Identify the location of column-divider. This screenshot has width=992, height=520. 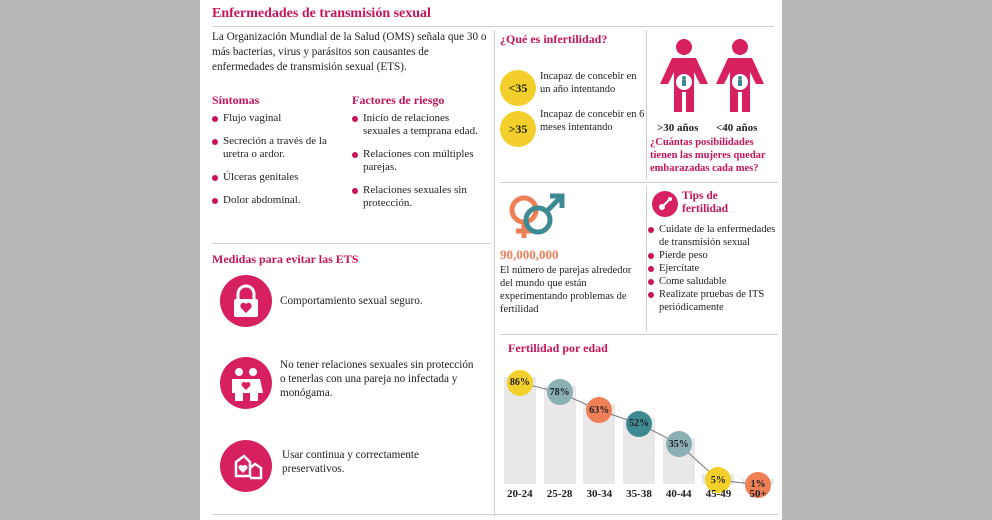
(494, 273).